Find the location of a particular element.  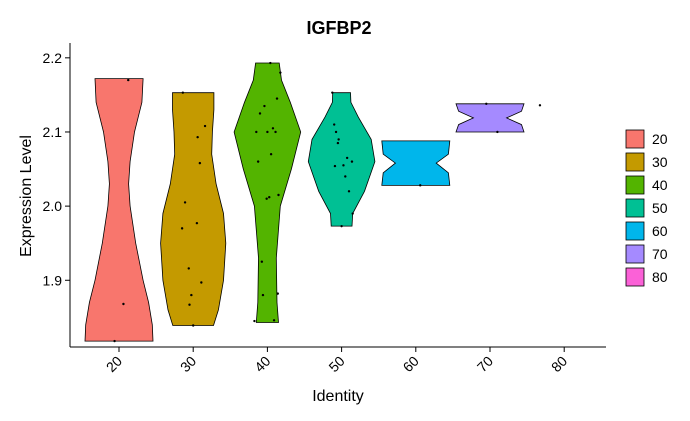

x-tick-label: 50 is located at coordinates (336, 364).